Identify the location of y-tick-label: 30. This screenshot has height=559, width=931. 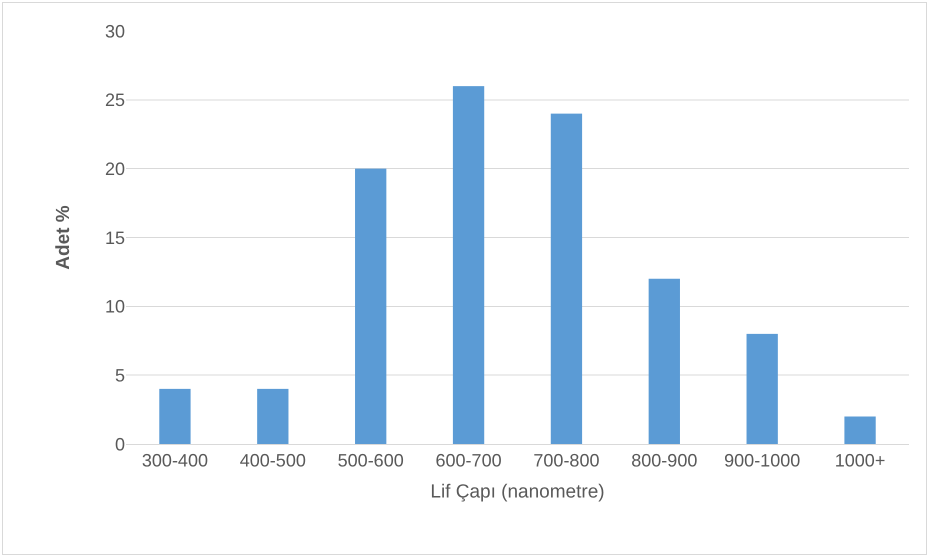
(114, 31).